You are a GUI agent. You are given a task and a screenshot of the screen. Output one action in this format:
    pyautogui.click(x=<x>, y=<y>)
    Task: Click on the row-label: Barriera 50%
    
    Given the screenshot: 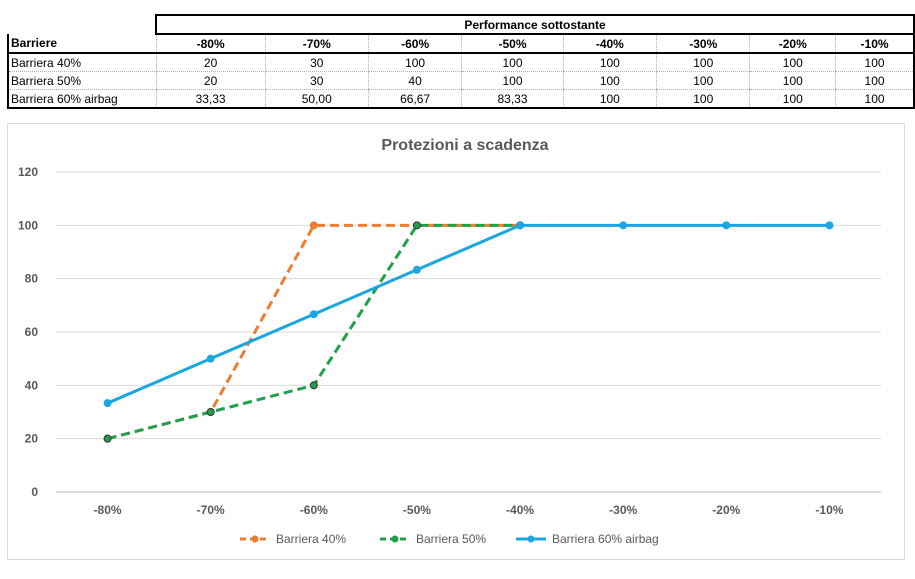 What is the action you would take?
    pyautogui.click(x=81, y=80)
    